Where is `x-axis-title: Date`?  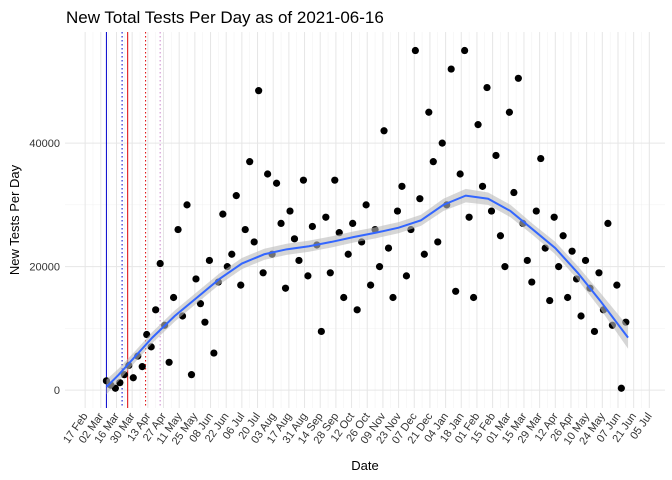
x-axis-title: Date is located at coordinates (364, 465).